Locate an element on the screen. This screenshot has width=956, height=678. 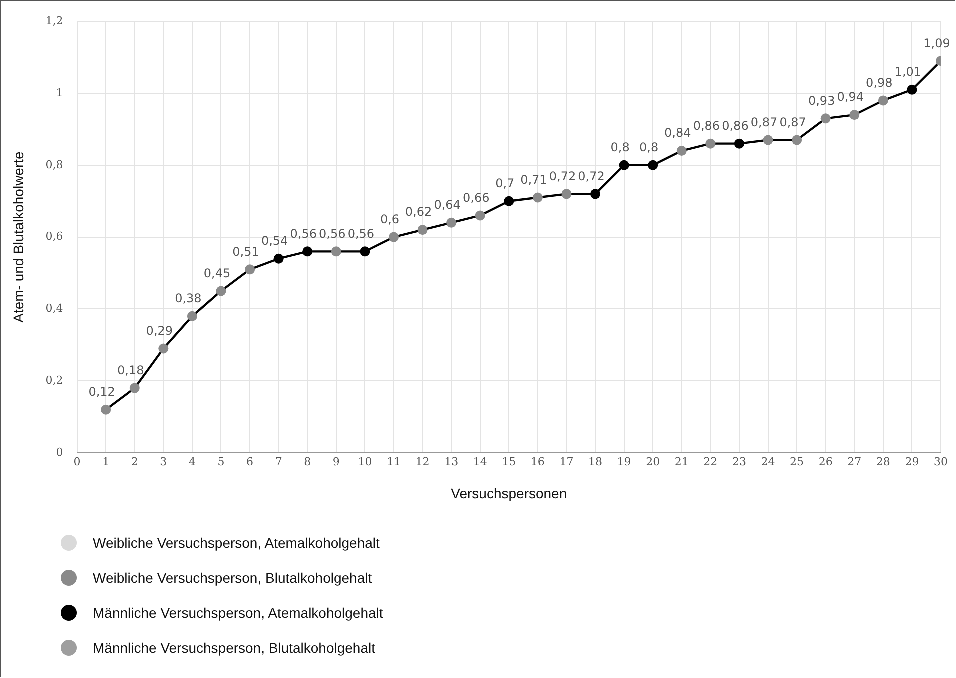
data-label: 0,84 is located at coordinates (678, 133).